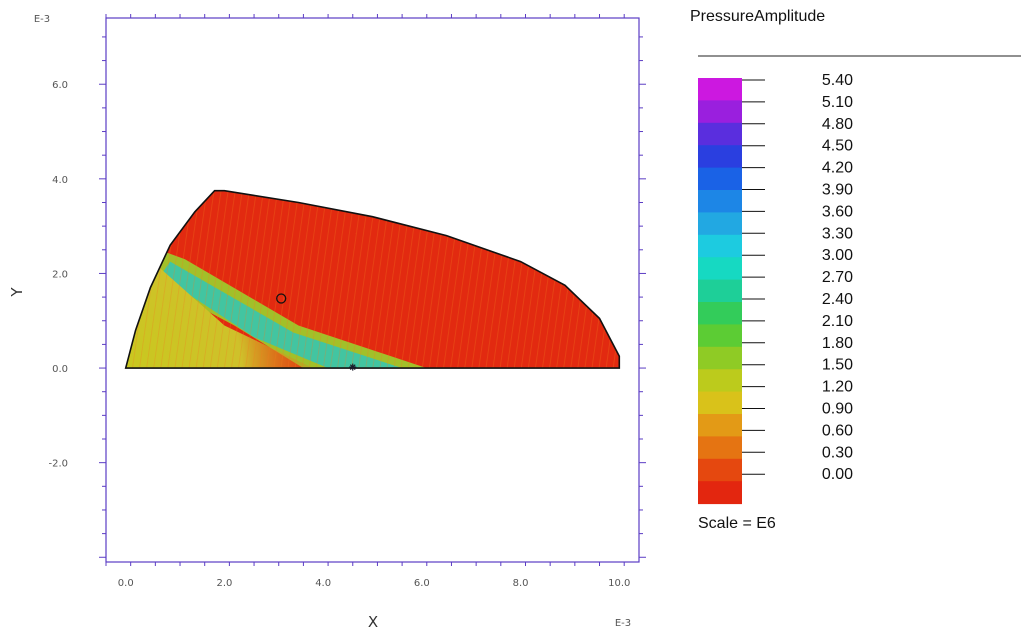 This screenshot has width=1021, height=637. I want to click on colorbar-level-label: 5.10, so click(837, 102).